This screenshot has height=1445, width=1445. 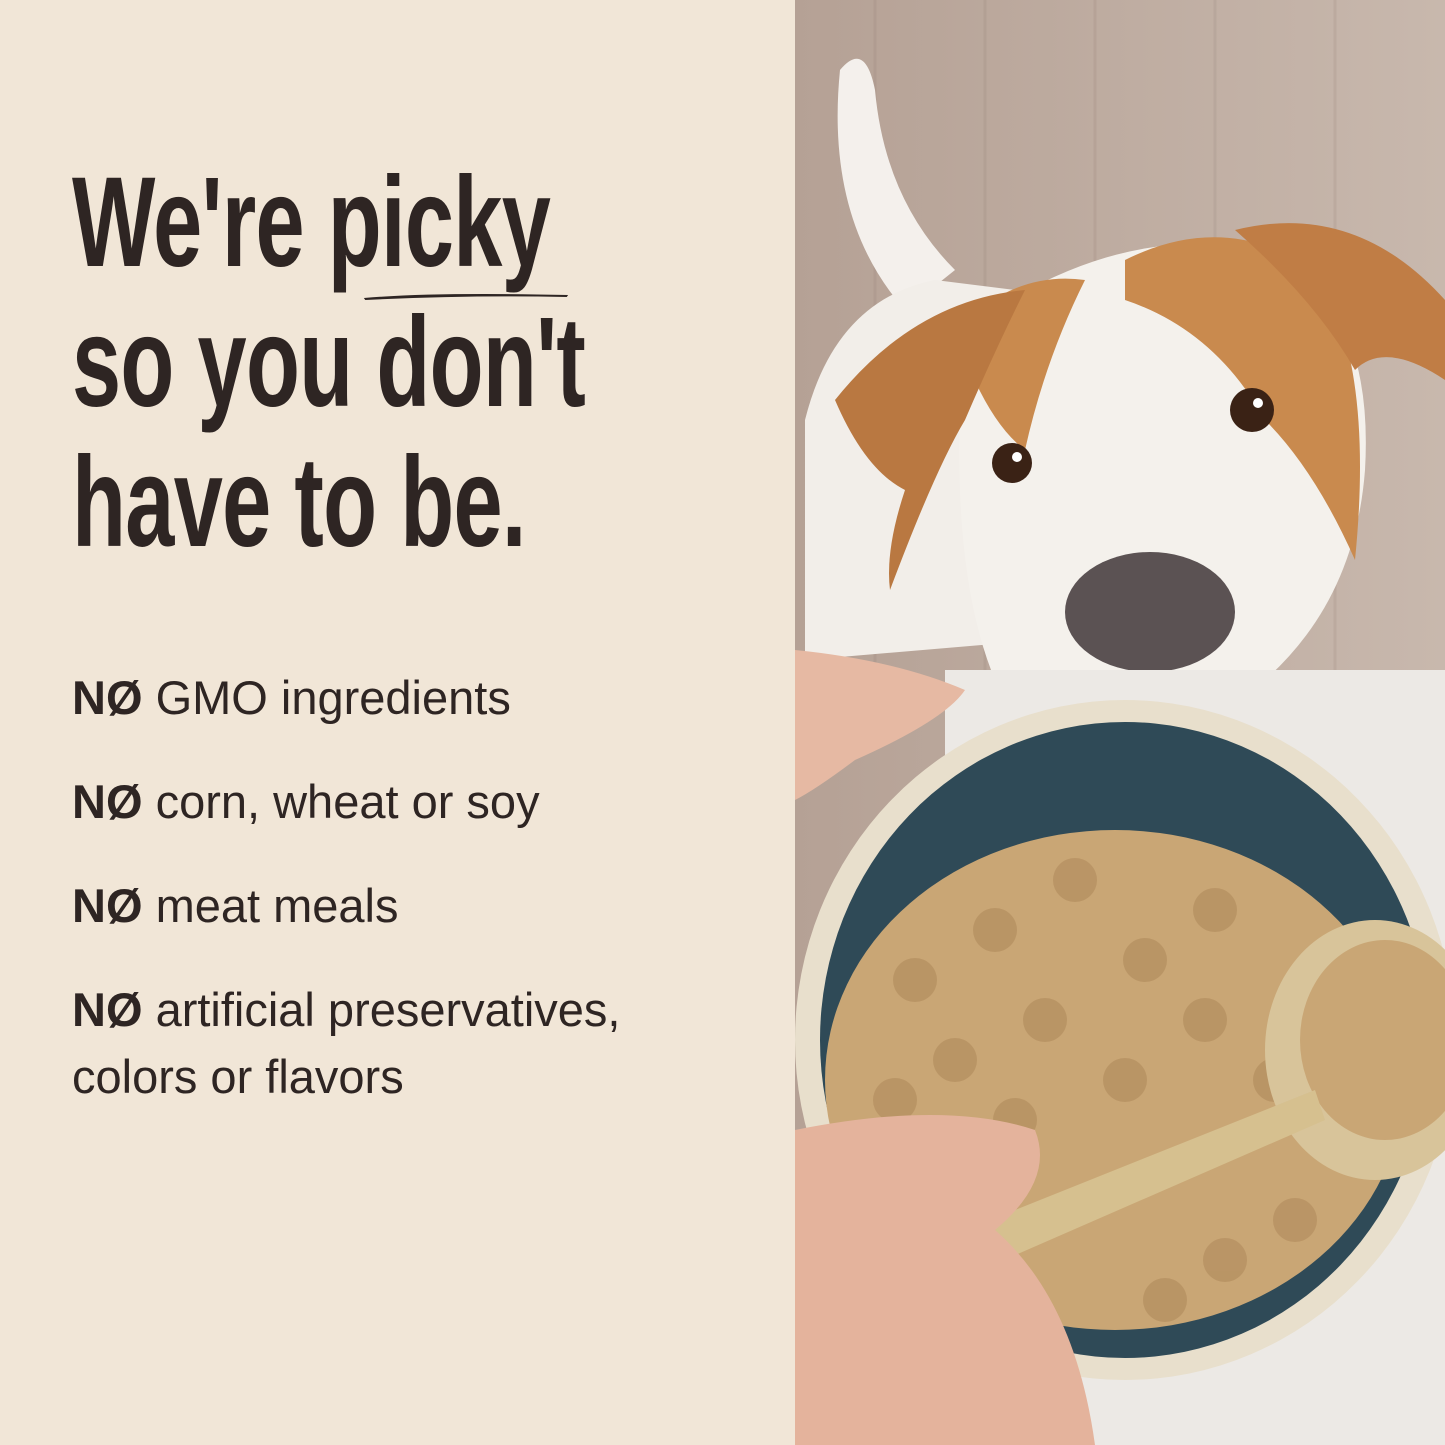 What do you see at coordinates (200, 222) in the screenshot?
I see `headline-text: We're` at bounding box center [200, 222].